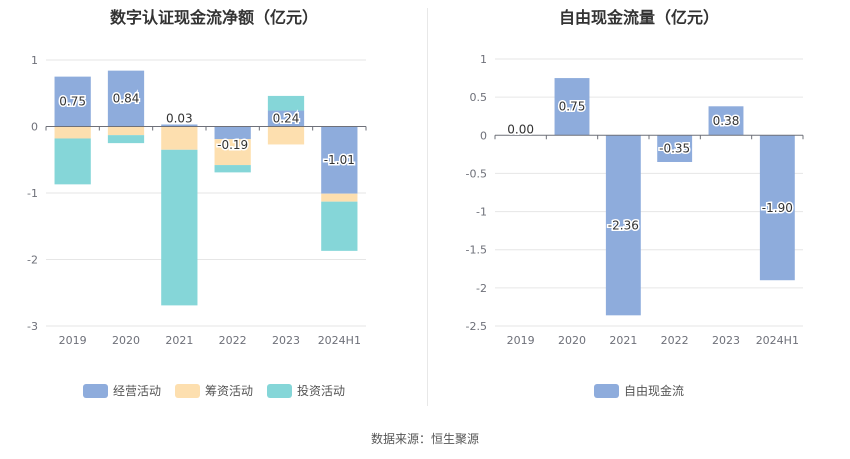  What do you see at coordinates (32, 260) in the screenshot?
I see `left-chart-y-tick-label: -2` at bounding box center [32, 260].